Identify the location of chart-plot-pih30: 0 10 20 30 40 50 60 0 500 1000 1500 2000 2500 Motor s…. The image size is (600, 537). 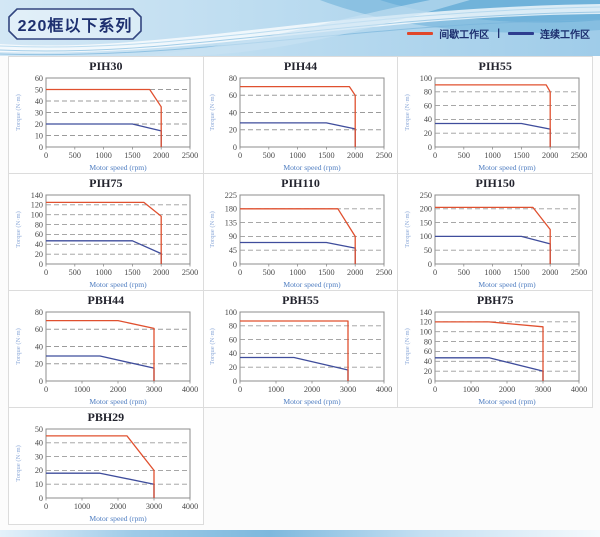
(106, 123).